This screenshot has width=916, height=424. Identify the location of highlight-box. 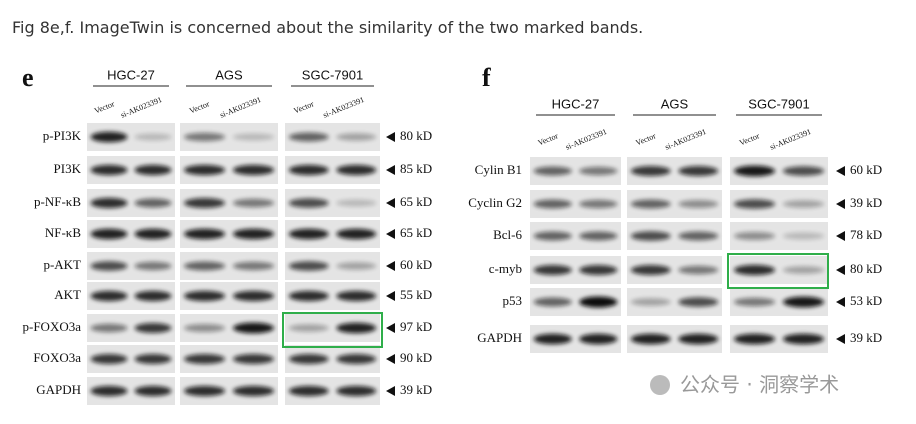
(778, 271).